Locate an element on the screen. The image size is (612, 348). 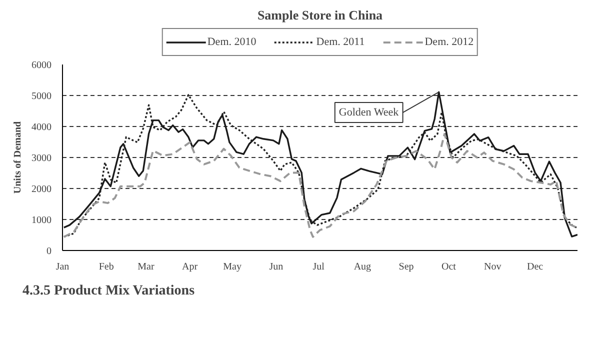
y-tick-label: 1000 is located at coordinates (42, 220).